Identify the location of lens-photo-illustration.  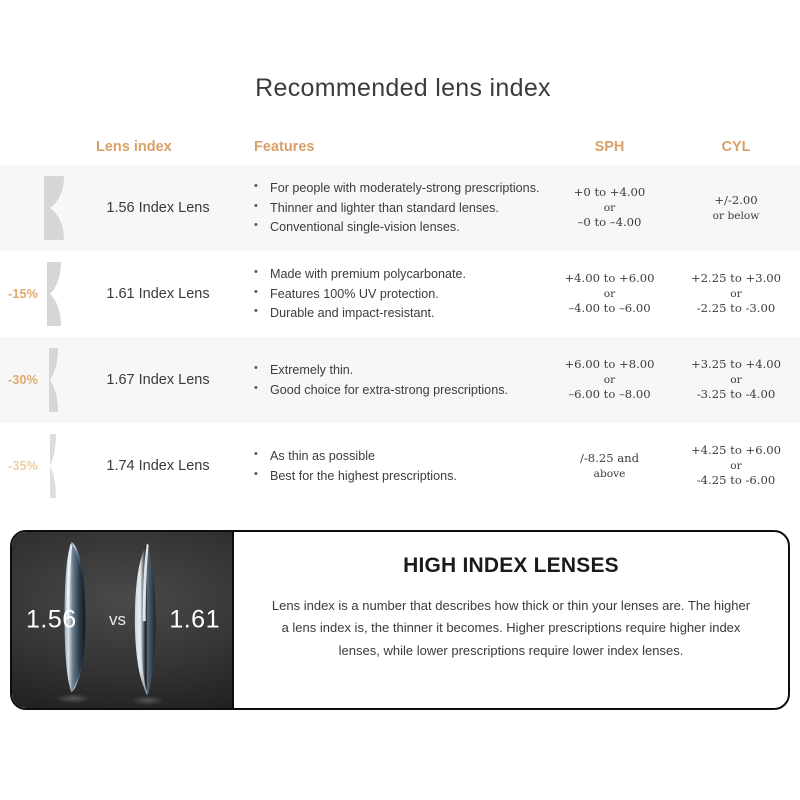
(109, 623).